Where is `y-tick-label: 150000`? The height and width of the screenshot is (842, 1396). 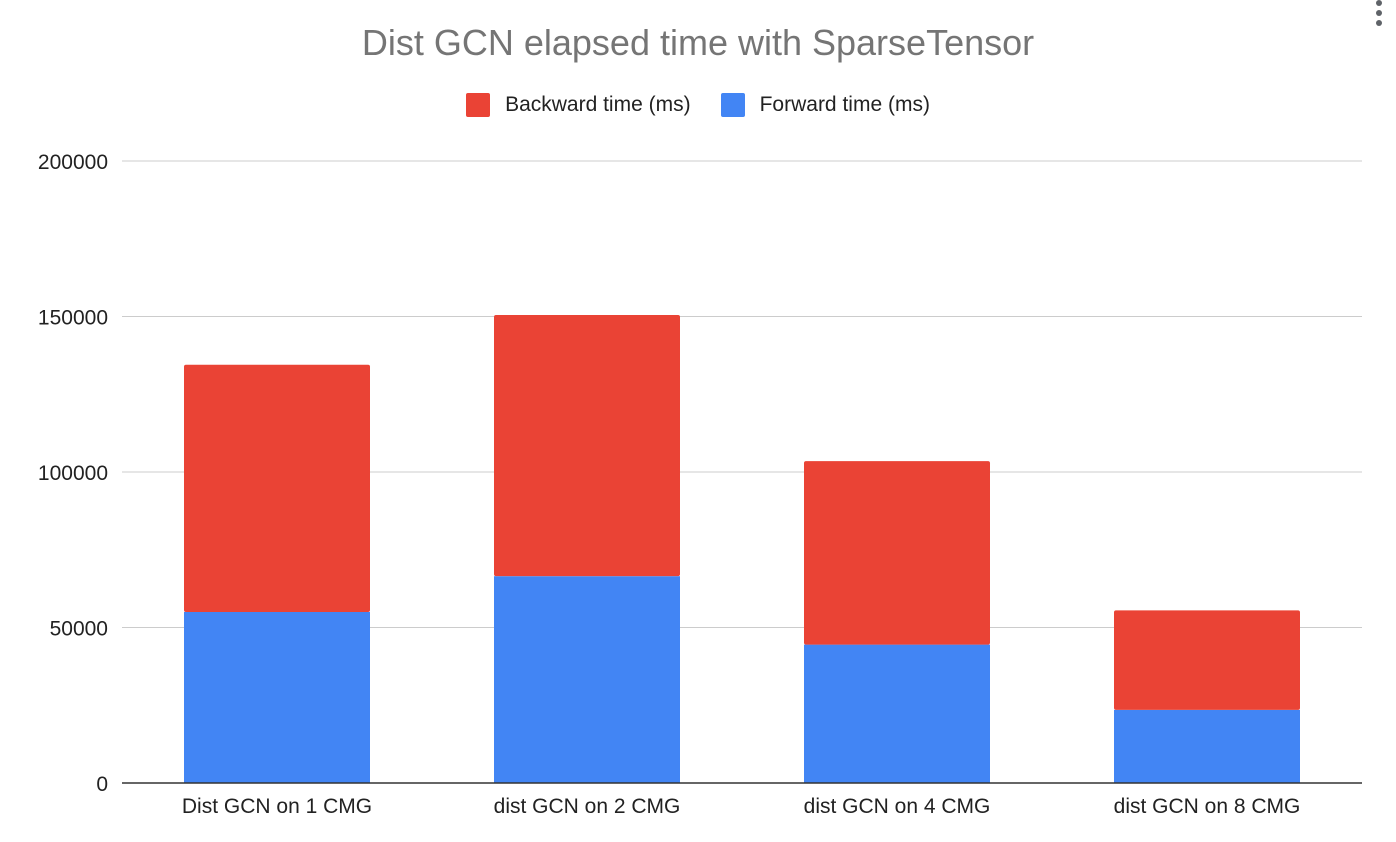
y-tick-label: 150000 is located at coordinates (73, 318).